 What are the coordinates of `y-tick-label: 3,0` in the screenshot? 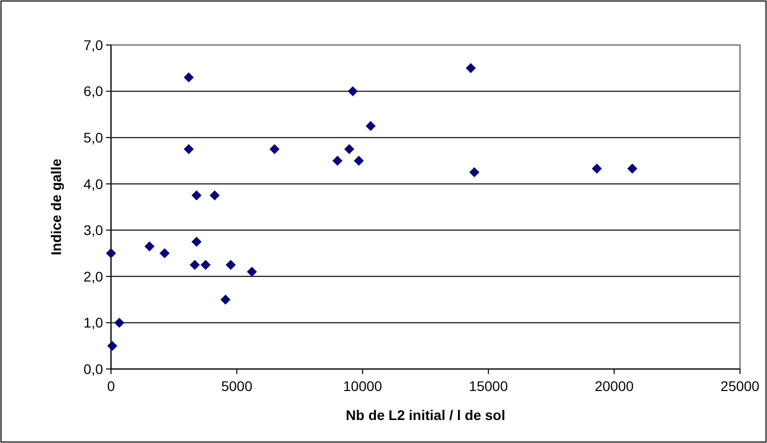 It's located at (94, 230).